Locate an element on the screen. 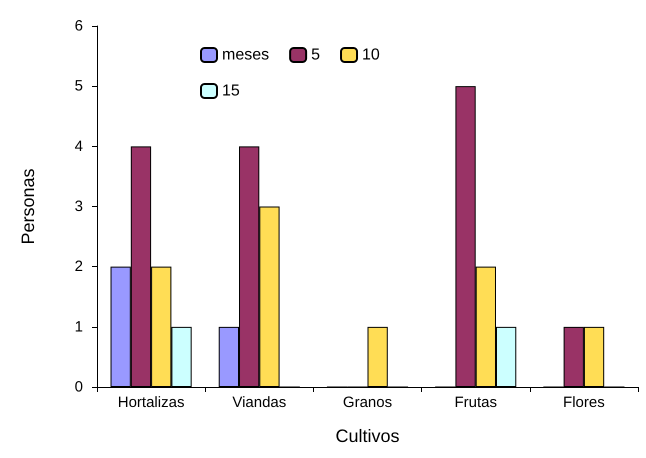 This screenshot has height=458, width=646. legend-label: 15 is located at coordinates (231, 91).